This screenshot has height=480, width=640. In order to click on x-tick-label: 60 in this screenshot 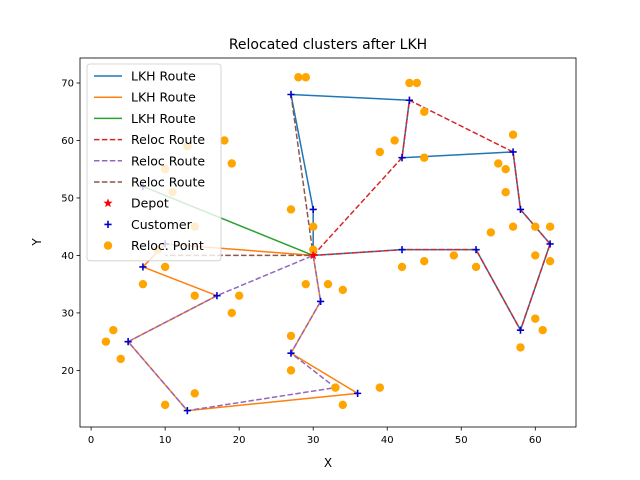, I will do `click(535, 440)`.